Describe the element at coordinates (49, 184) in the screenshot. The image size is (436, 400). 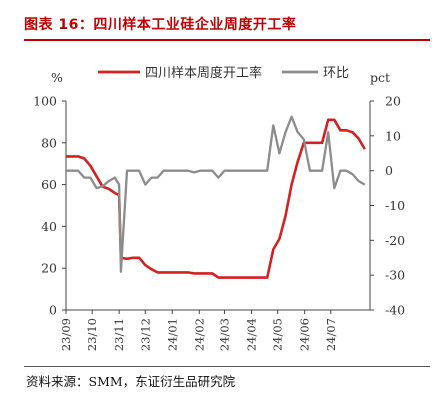
I see `left-tick-label: 60` at that location.